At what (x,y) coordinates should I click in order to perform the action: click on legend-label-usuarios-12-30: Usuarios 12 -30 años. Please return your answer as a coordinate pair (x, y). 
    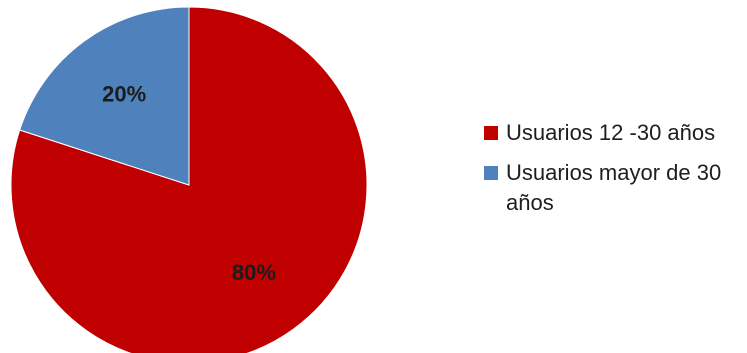
    Looking at the image, I should click on (611, 132).